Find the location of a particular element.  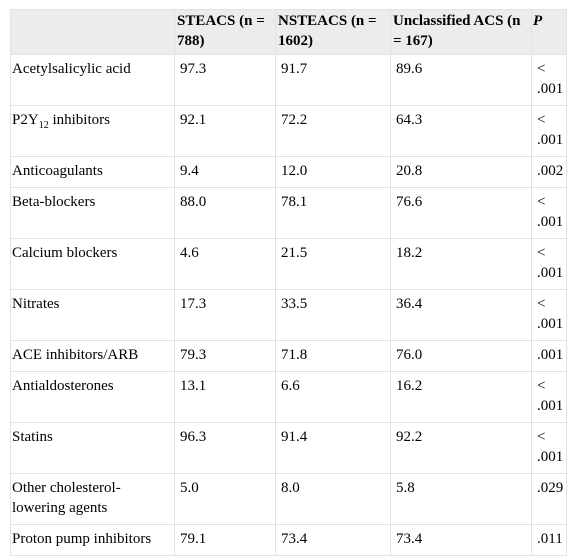

unclassified-cell: 89.6 is located at coordinates (461, 80).